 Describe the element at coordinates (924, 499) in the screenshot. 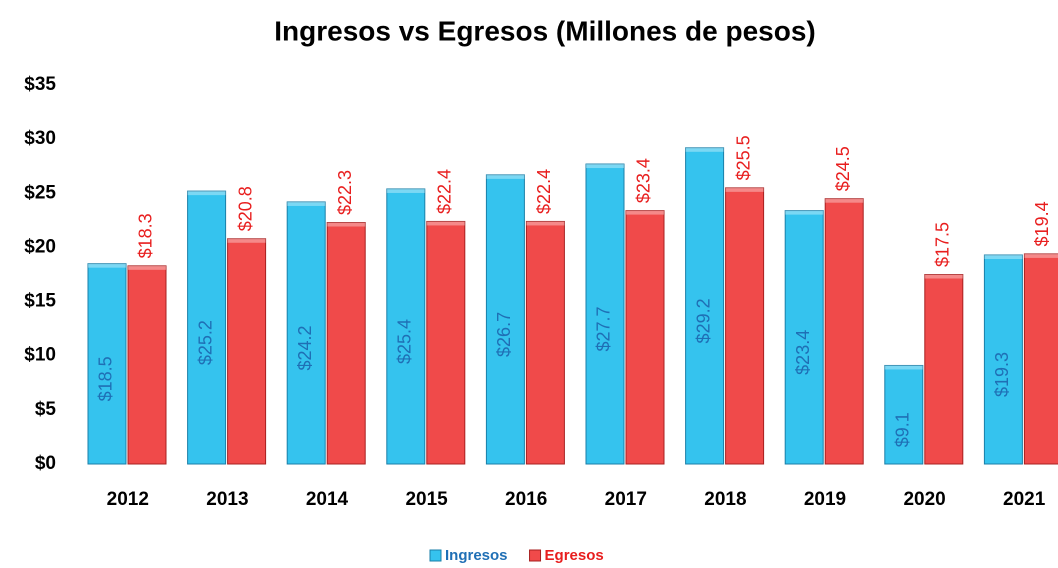

I see `x-tick-label: 2020` at that location.